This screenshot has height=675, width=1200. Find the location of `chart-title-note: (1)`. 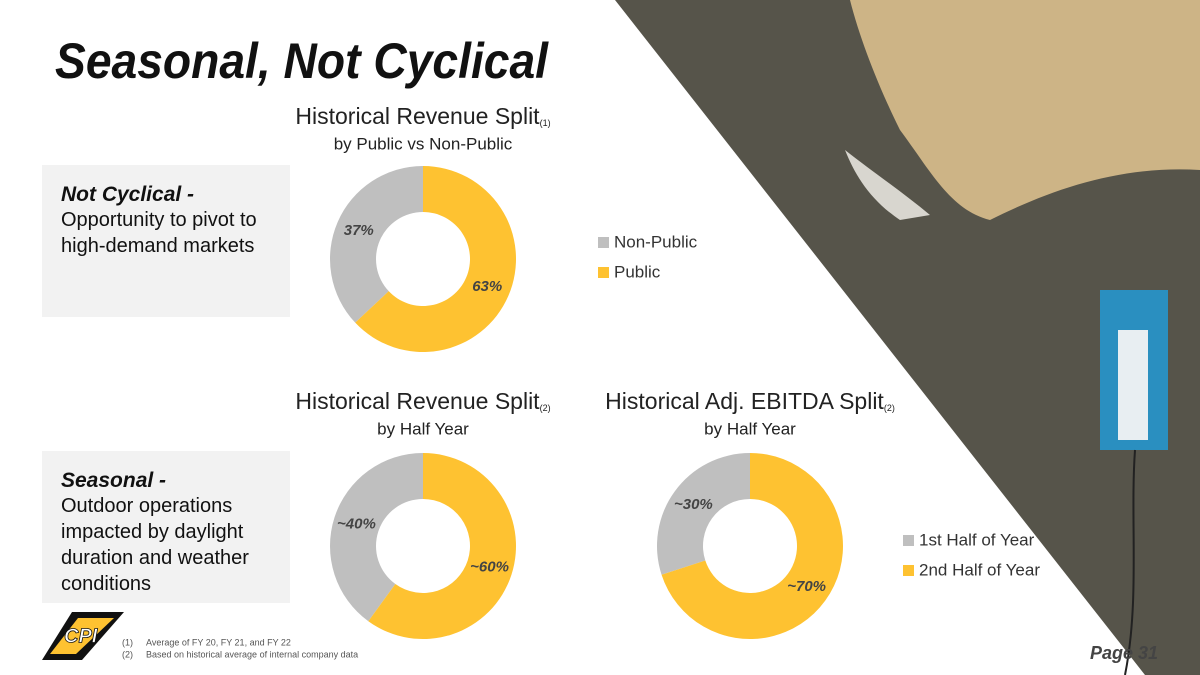

chart-title-note: (1) is located at coordinates (545, 123).